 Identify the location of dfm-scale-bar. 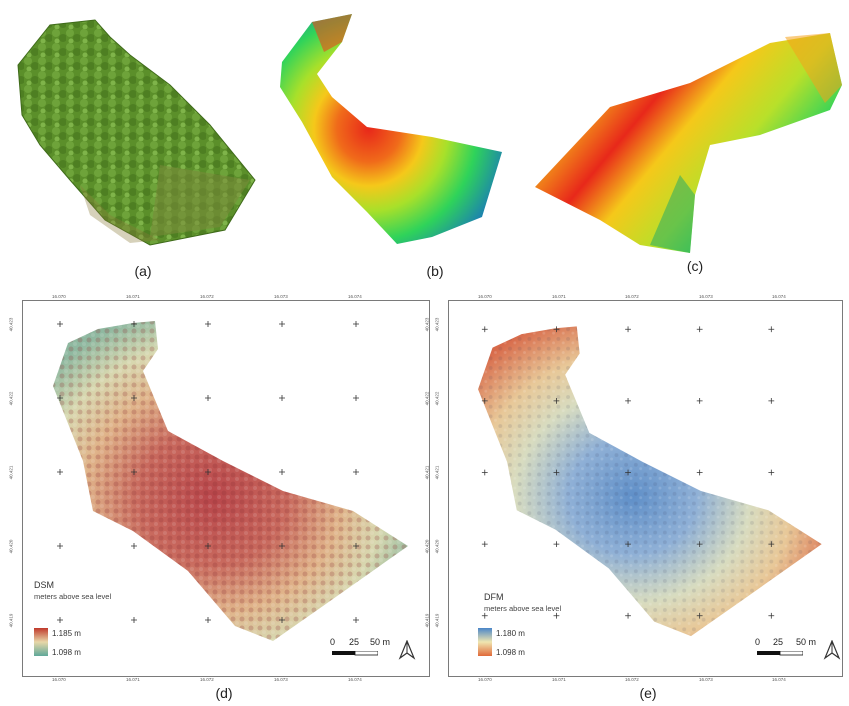
(780, 653).